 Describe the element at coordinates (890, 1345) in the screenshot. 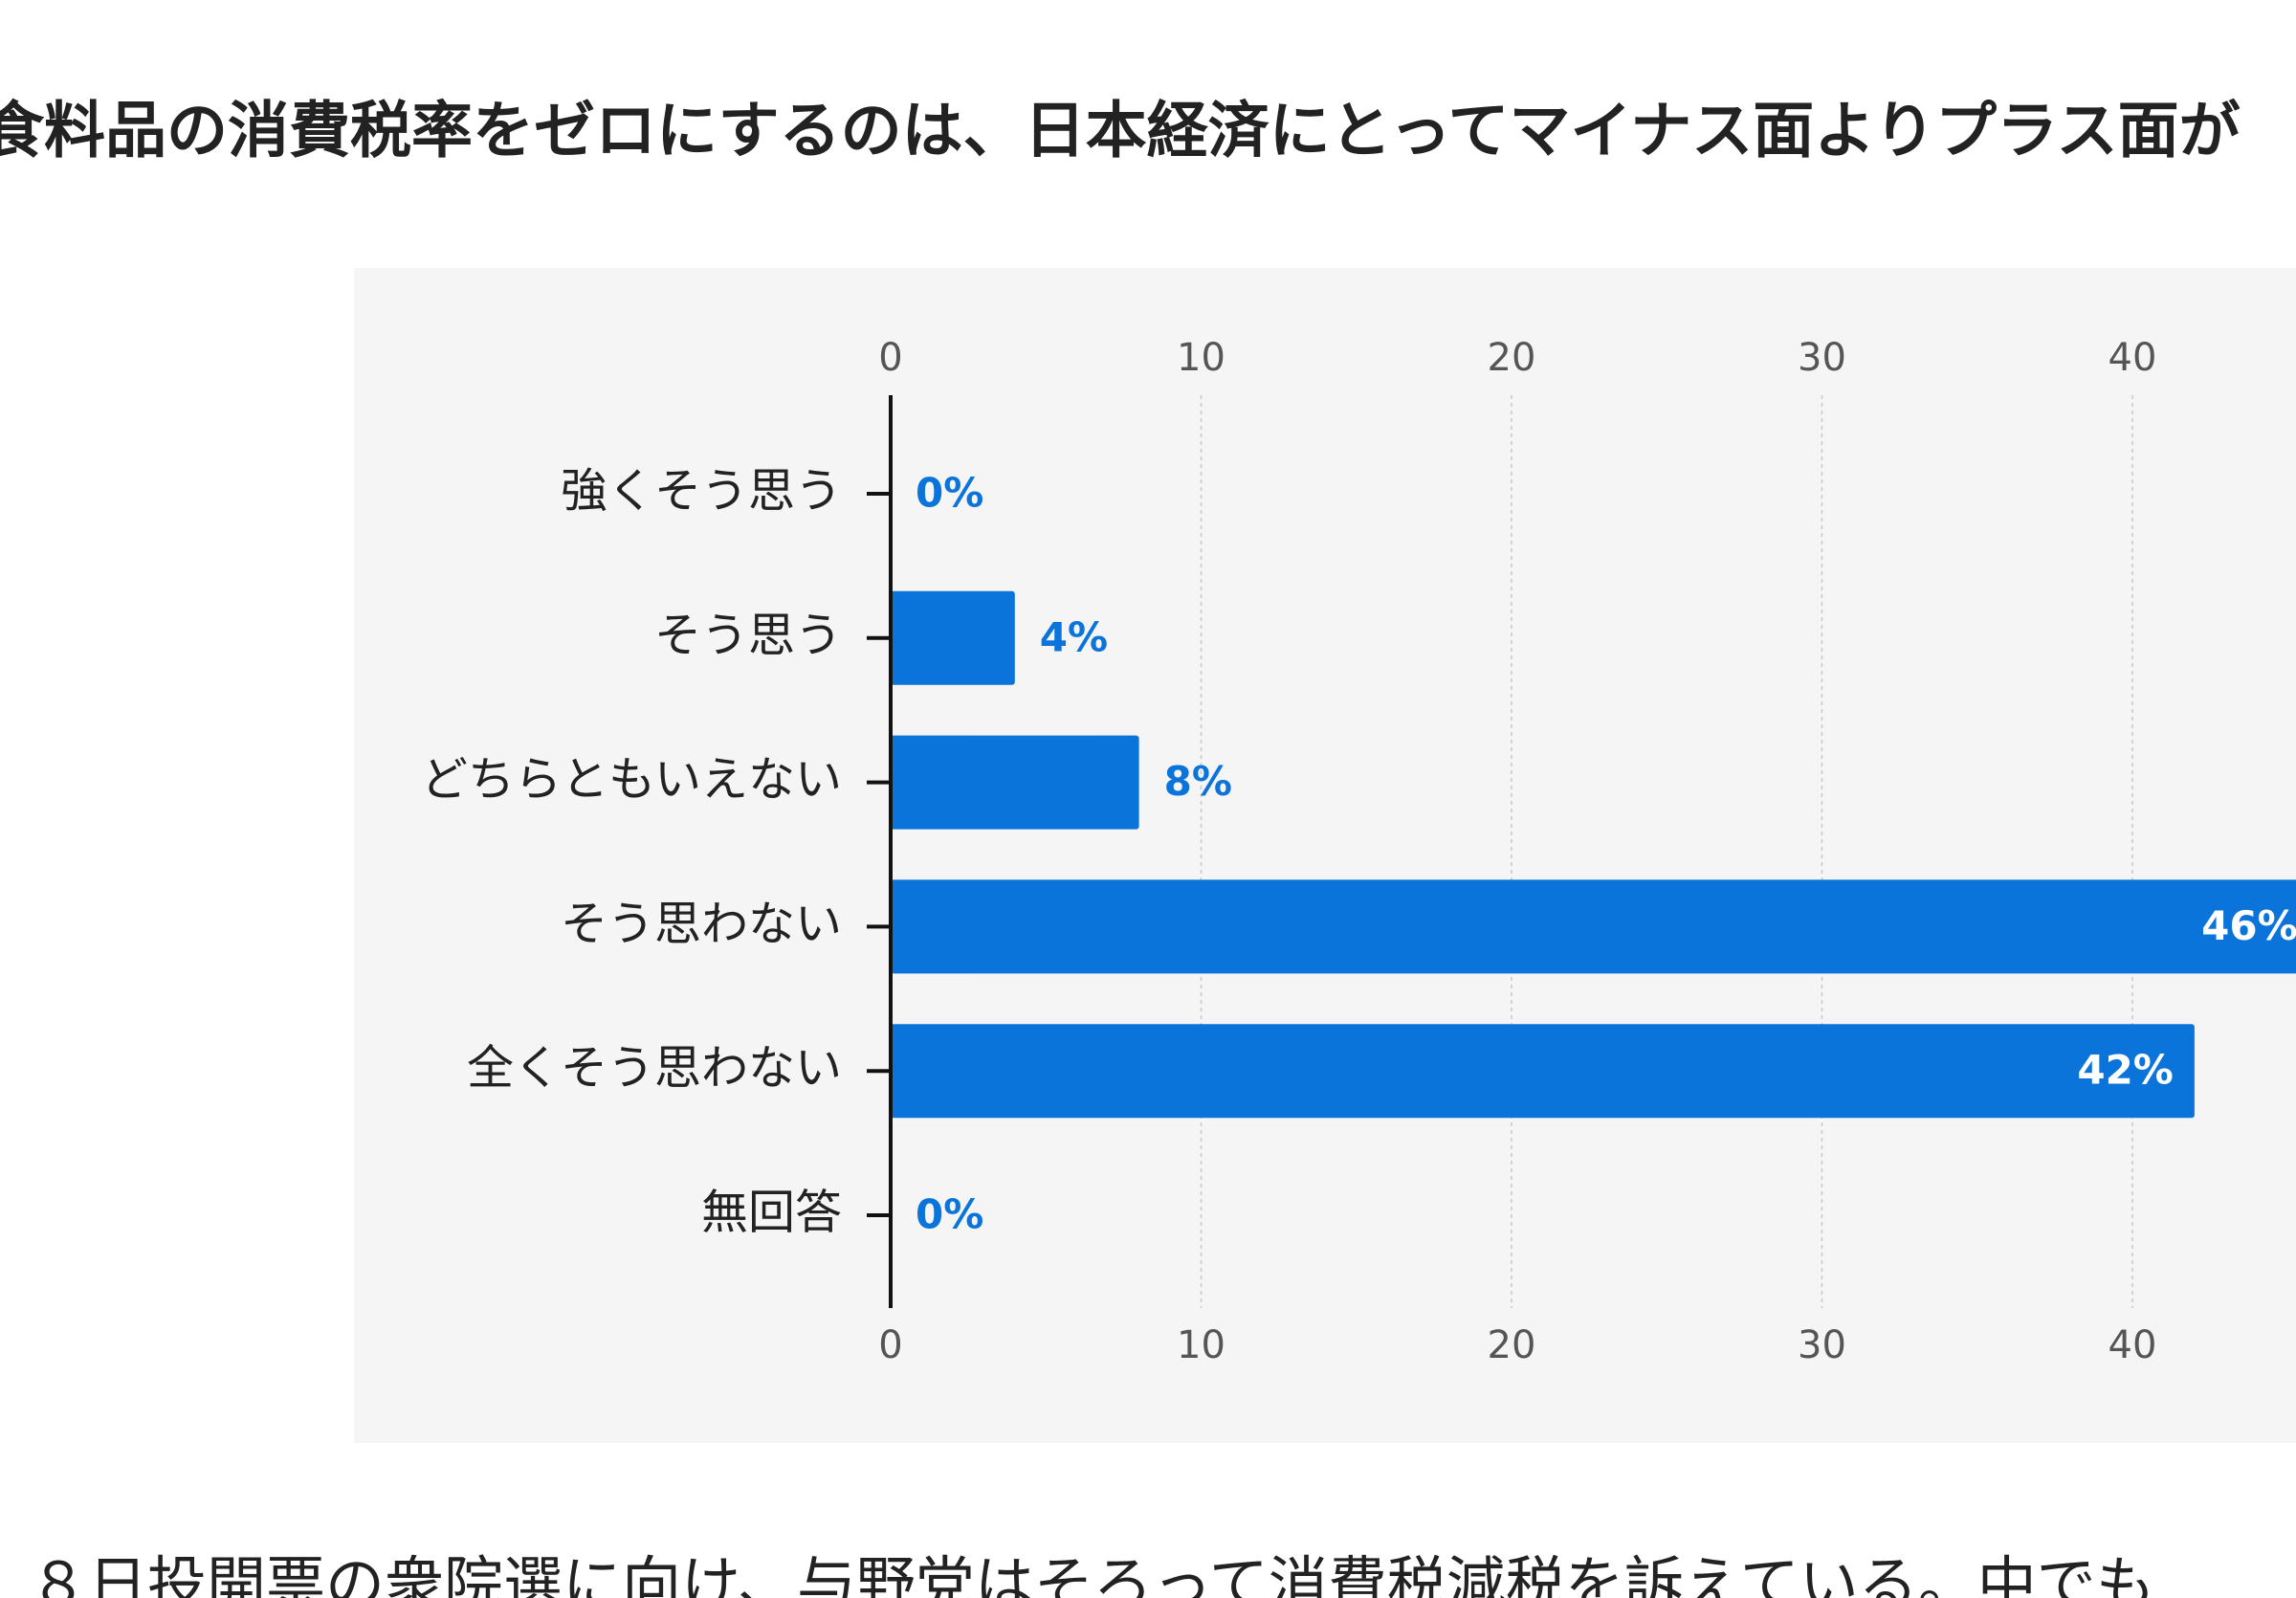

I see `x-tick-label-bottom: 0` at that location.